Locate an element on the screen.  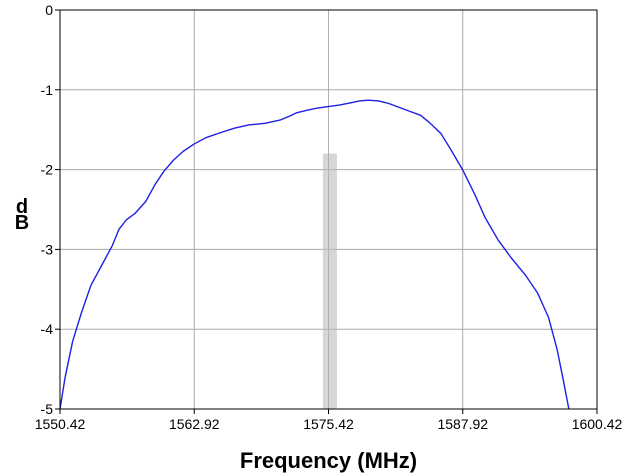
x-tick-label: 1587.92 is located at coordinates (462, 424).